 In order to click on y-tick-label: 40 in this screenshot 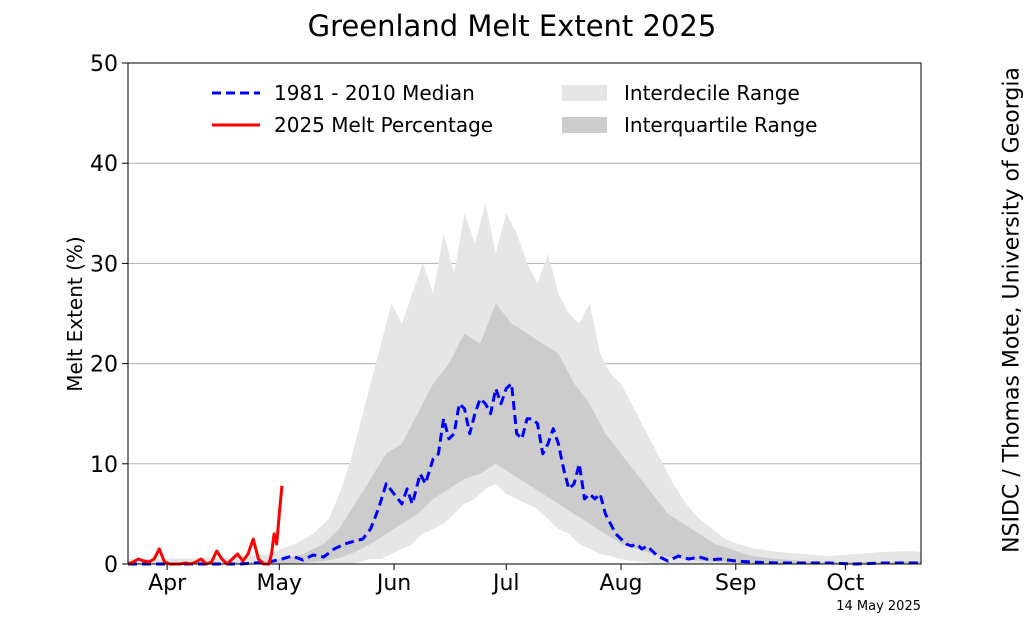, I will do `click(104, 164)`.